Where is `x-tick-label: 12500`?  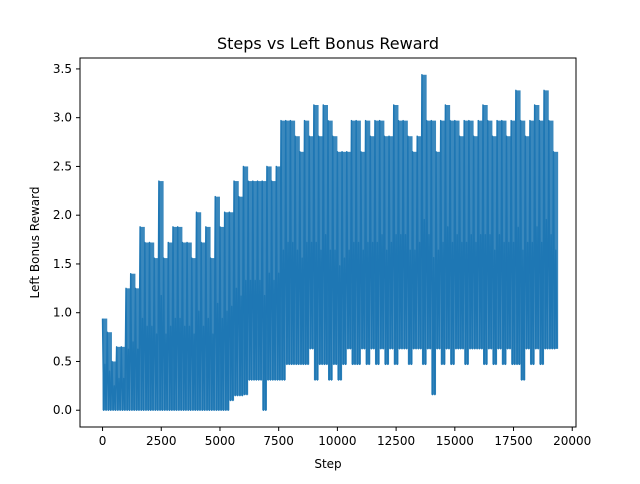 x-tick-label: 12500 is located at coordinates (396, 441).